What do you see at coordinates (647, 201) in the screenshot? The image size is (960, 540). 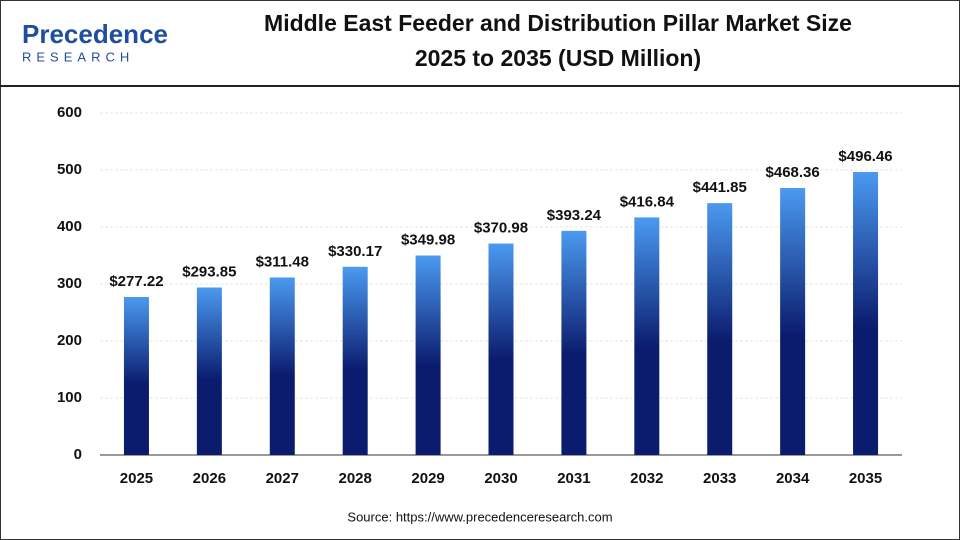 I see `value-label: $416.84` at bounding box center [647, 201].